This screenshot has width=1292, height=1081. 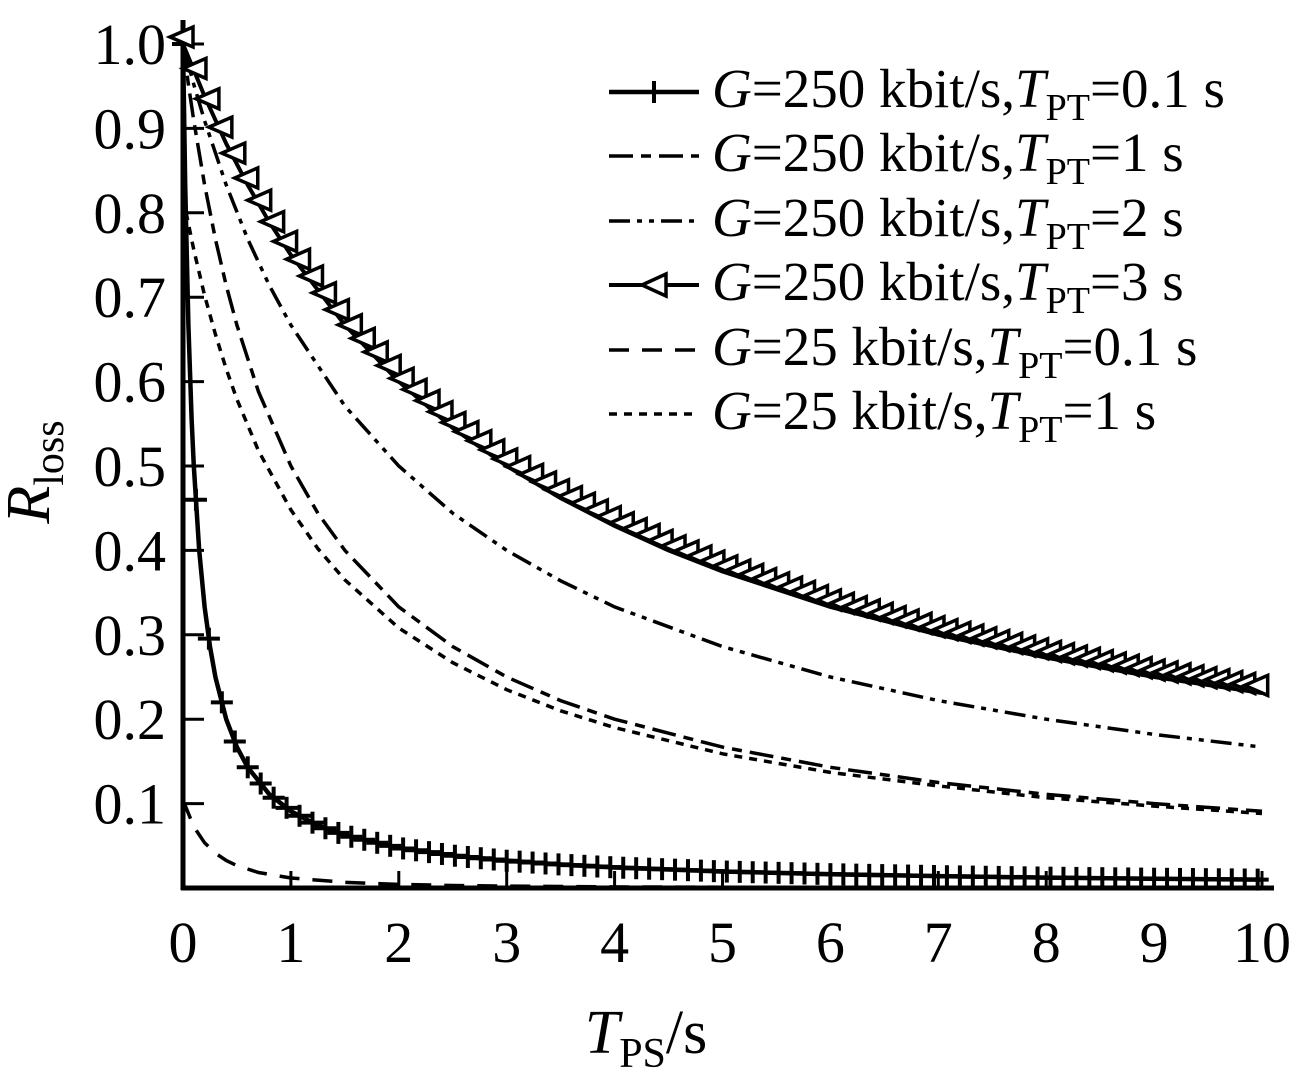 I want to click on y-tick-label: 0.7, so click(x=130, y=297).